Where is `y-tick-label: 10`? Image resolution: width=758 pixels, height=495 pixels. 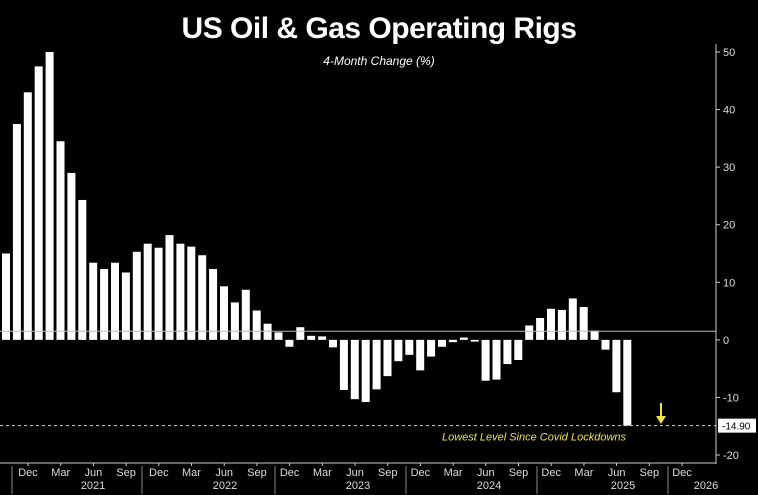
y-tick-label: 10 is located at coordinates (729, 283).